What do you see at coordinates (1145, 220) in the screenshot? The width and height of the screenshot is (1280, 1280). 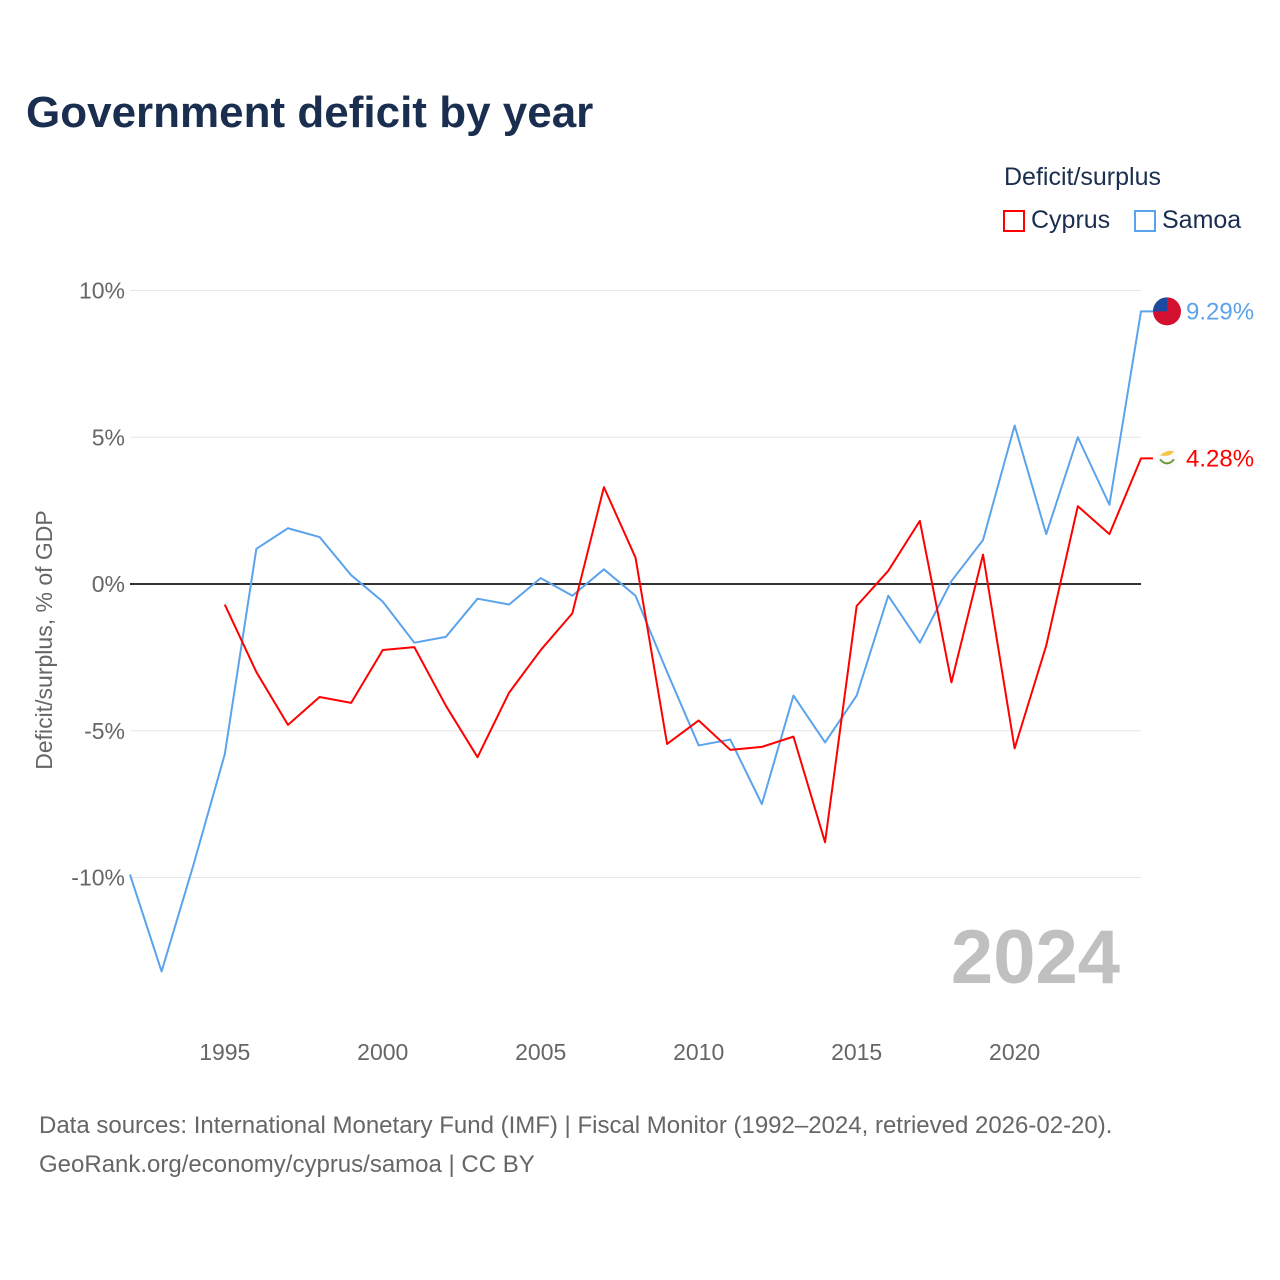 I see `legend-swatch-samoa` at bounding box center [1145, 220].